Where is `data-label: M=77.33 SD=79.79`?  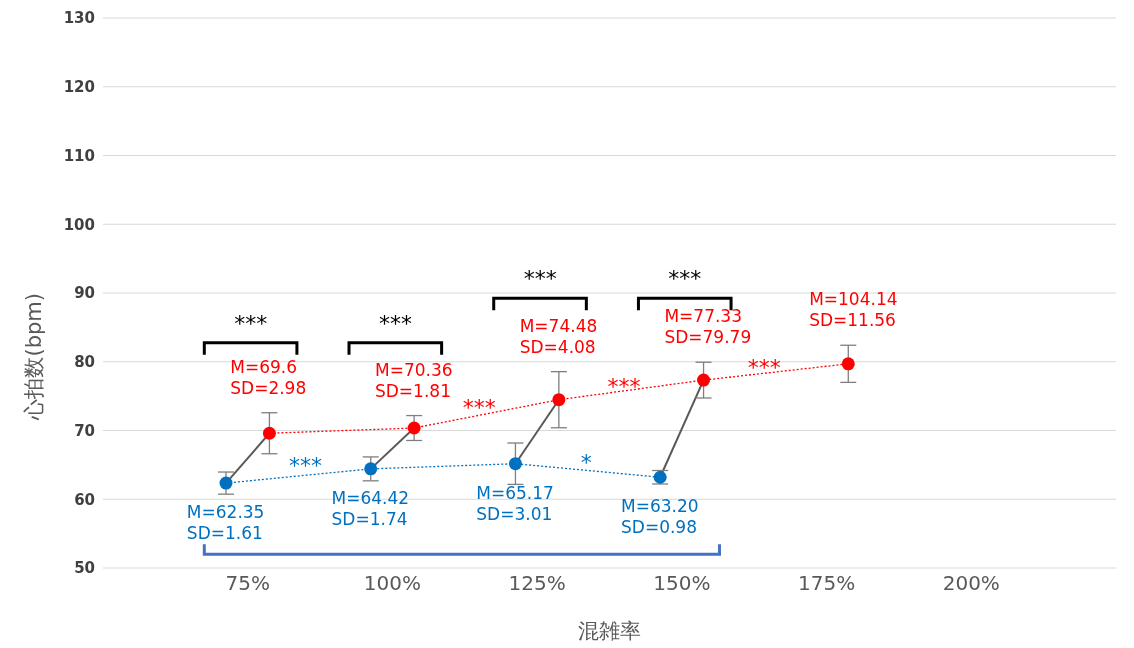 data-label: M=77.33 SD=79.79 is located at coordinates (708, 327).